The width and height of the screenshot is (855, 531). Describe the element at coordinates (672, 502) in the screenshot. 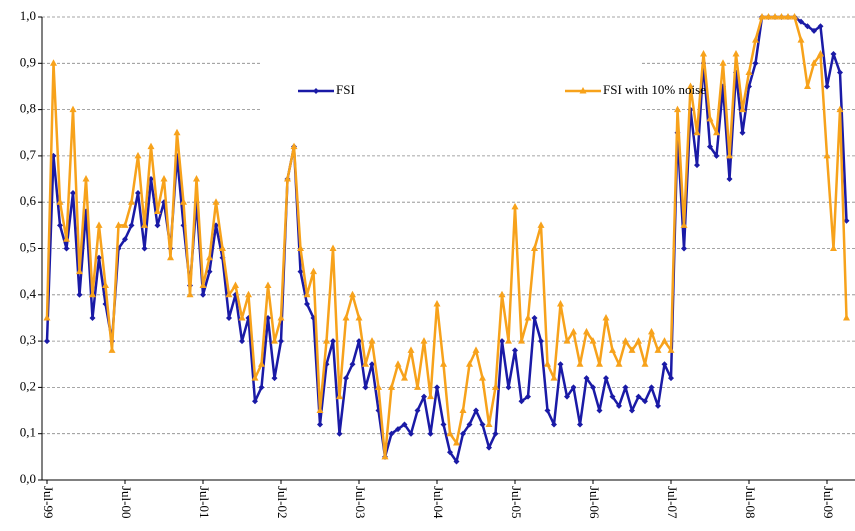

I see `x-tick-label: Jul-07` at that location.